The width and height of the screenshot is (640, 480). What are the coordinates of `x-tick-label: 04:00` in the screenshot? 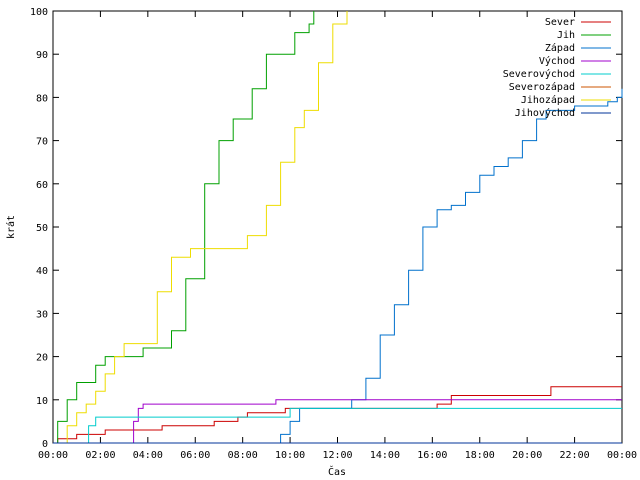 It's located at (148, 455).